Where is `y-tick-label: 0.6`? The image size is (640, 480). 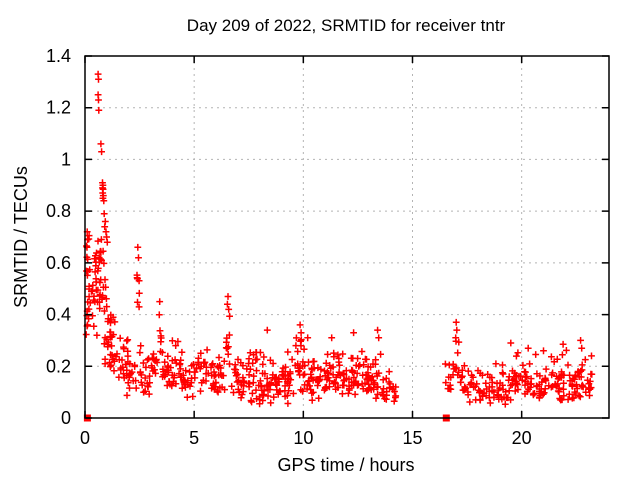 y-tick-label: 0.6 is located at coordinates (58, 263).